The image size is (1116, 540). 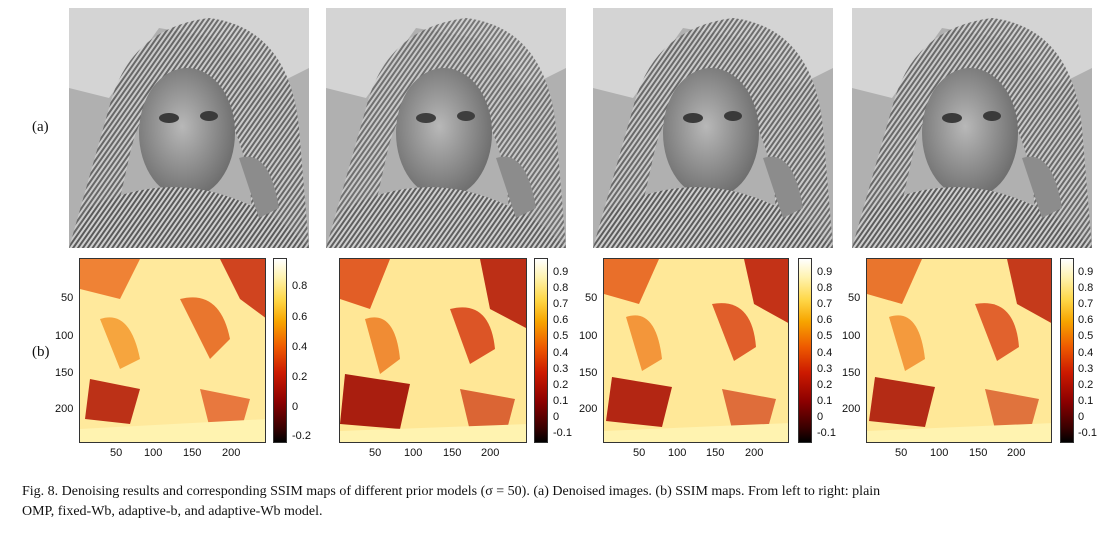 I want to click on colorbar-fixed-wb, so click(x=541, y=350).